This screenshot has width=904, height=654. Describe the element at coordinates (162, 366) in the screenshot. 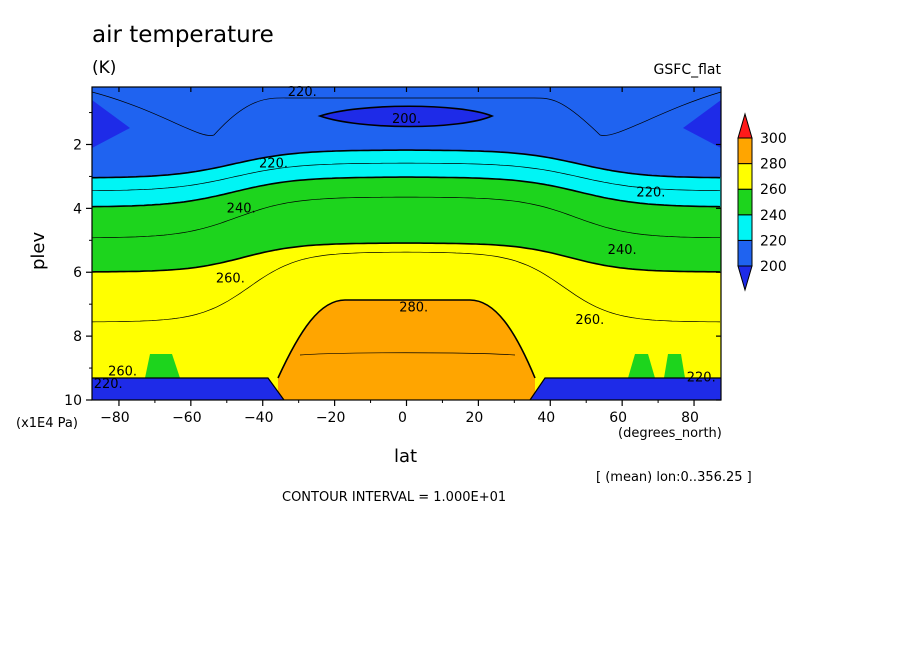

I see `polar-bump-left` at that location.